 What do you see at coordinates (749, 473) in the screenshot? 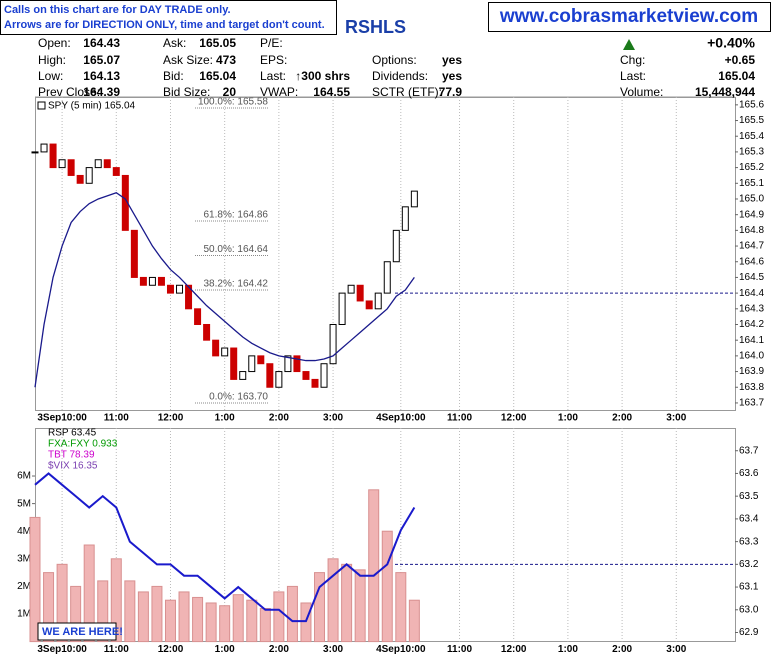
I see `y-tick-label: 63.6` at bounding box center [749, 473].